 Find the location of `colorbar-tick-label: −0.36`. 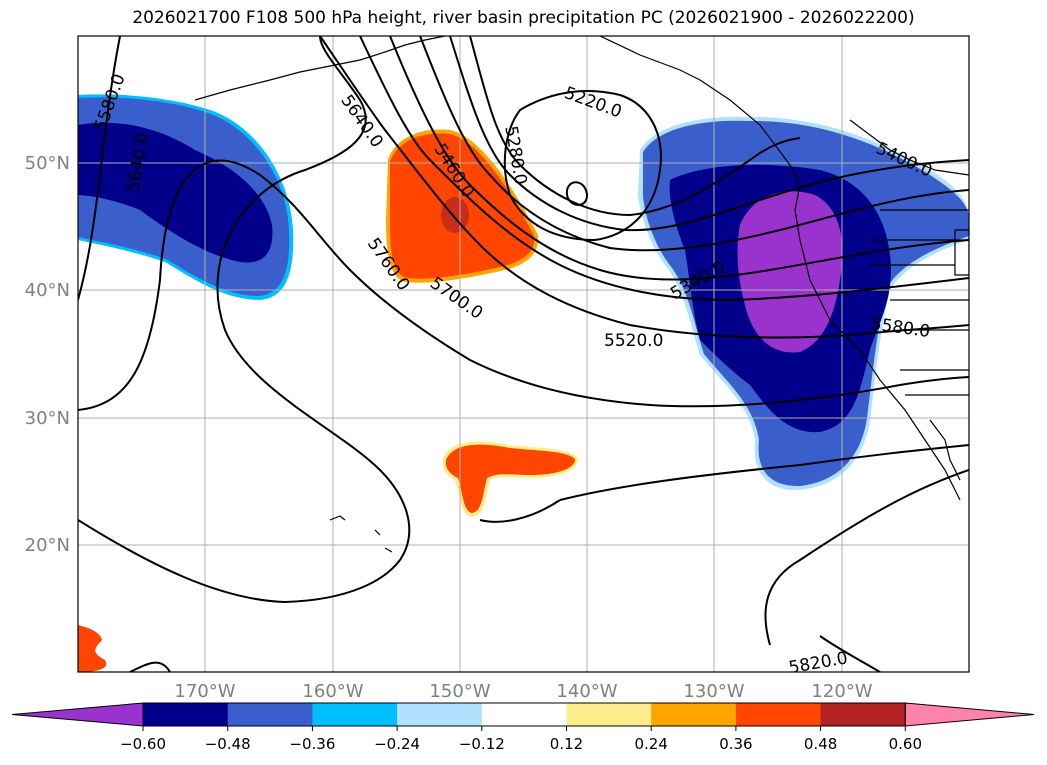

colorbar-tick-label: −0.36 is located at coordinates (312, 744).